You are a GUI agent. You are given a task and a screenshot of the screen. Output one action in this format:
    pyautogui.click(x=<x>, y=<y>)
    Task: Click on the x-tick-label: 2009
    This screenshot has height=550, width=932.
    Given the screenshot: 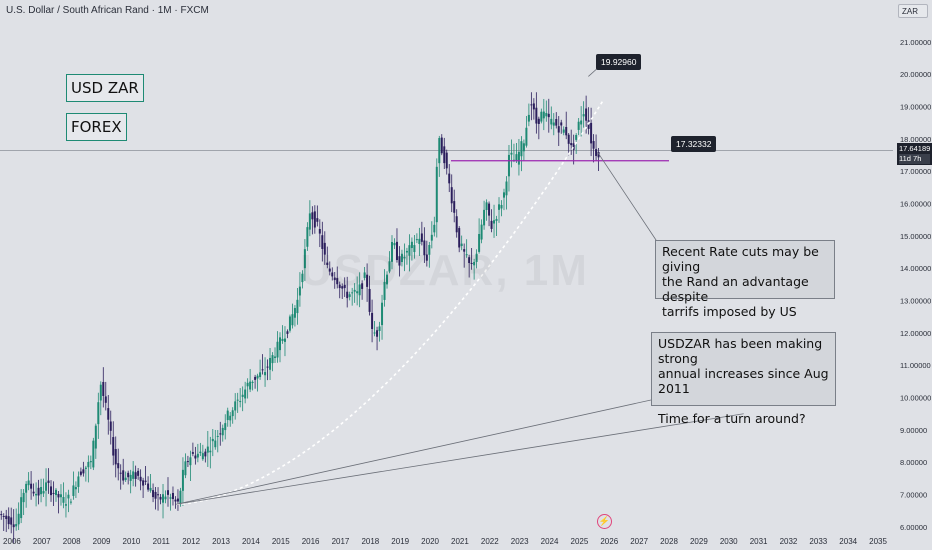 What is the action you would take?
    pyautogui.click(x=102, y=541)
    